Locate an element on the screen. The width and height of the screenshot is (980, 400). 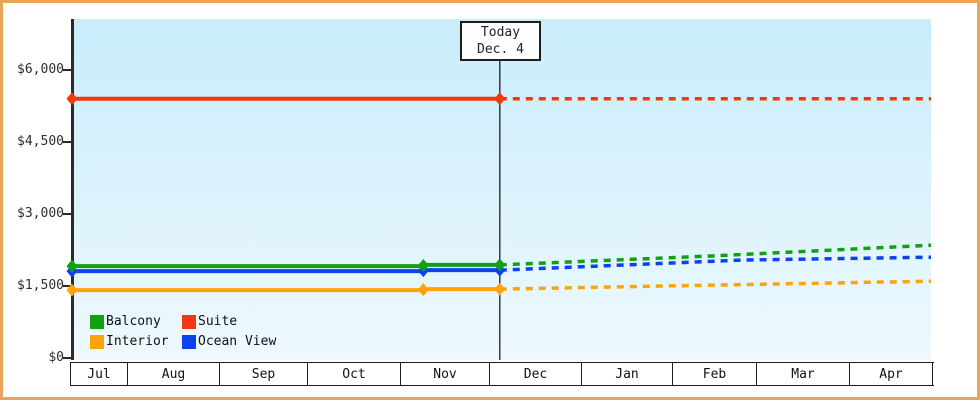
month-cell-jan: Jan is located at coordinates (627, 374).